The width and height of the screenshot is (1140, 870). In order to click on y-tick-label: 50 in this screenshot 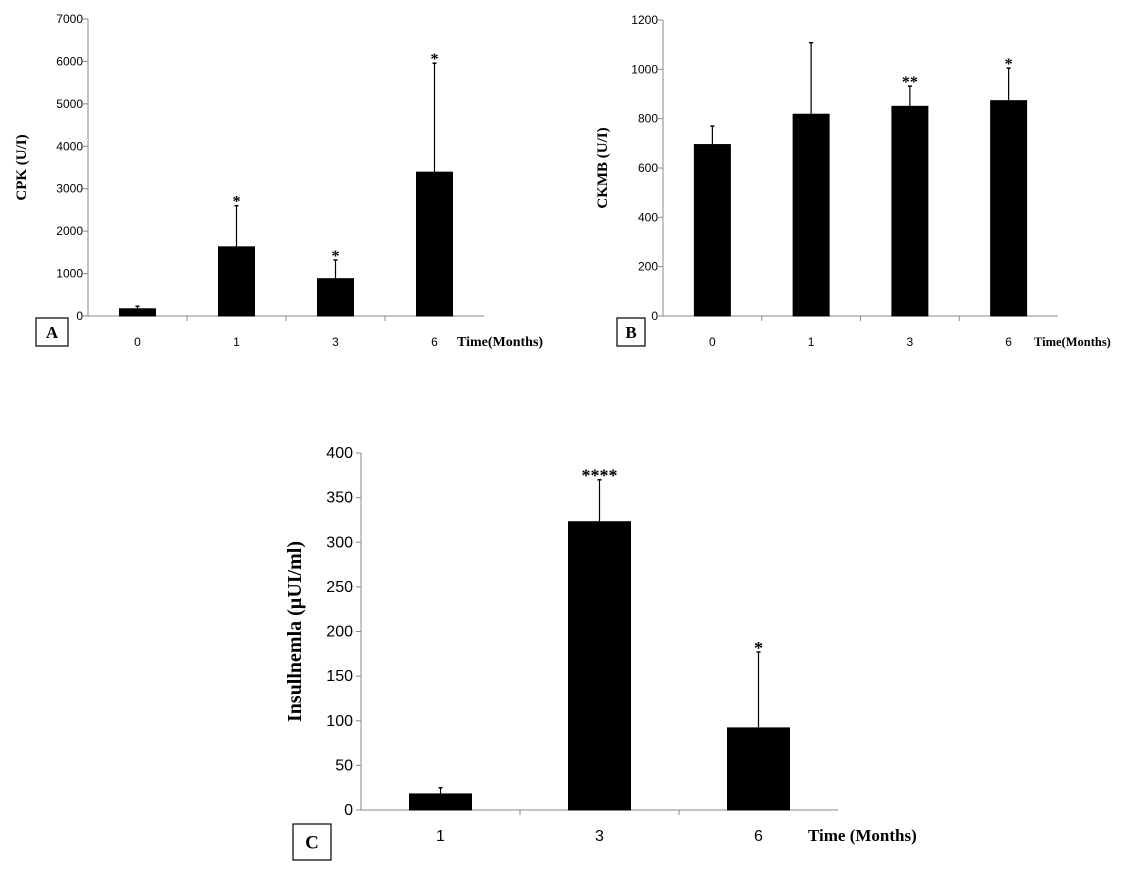, I will do `click(344, 765)`.